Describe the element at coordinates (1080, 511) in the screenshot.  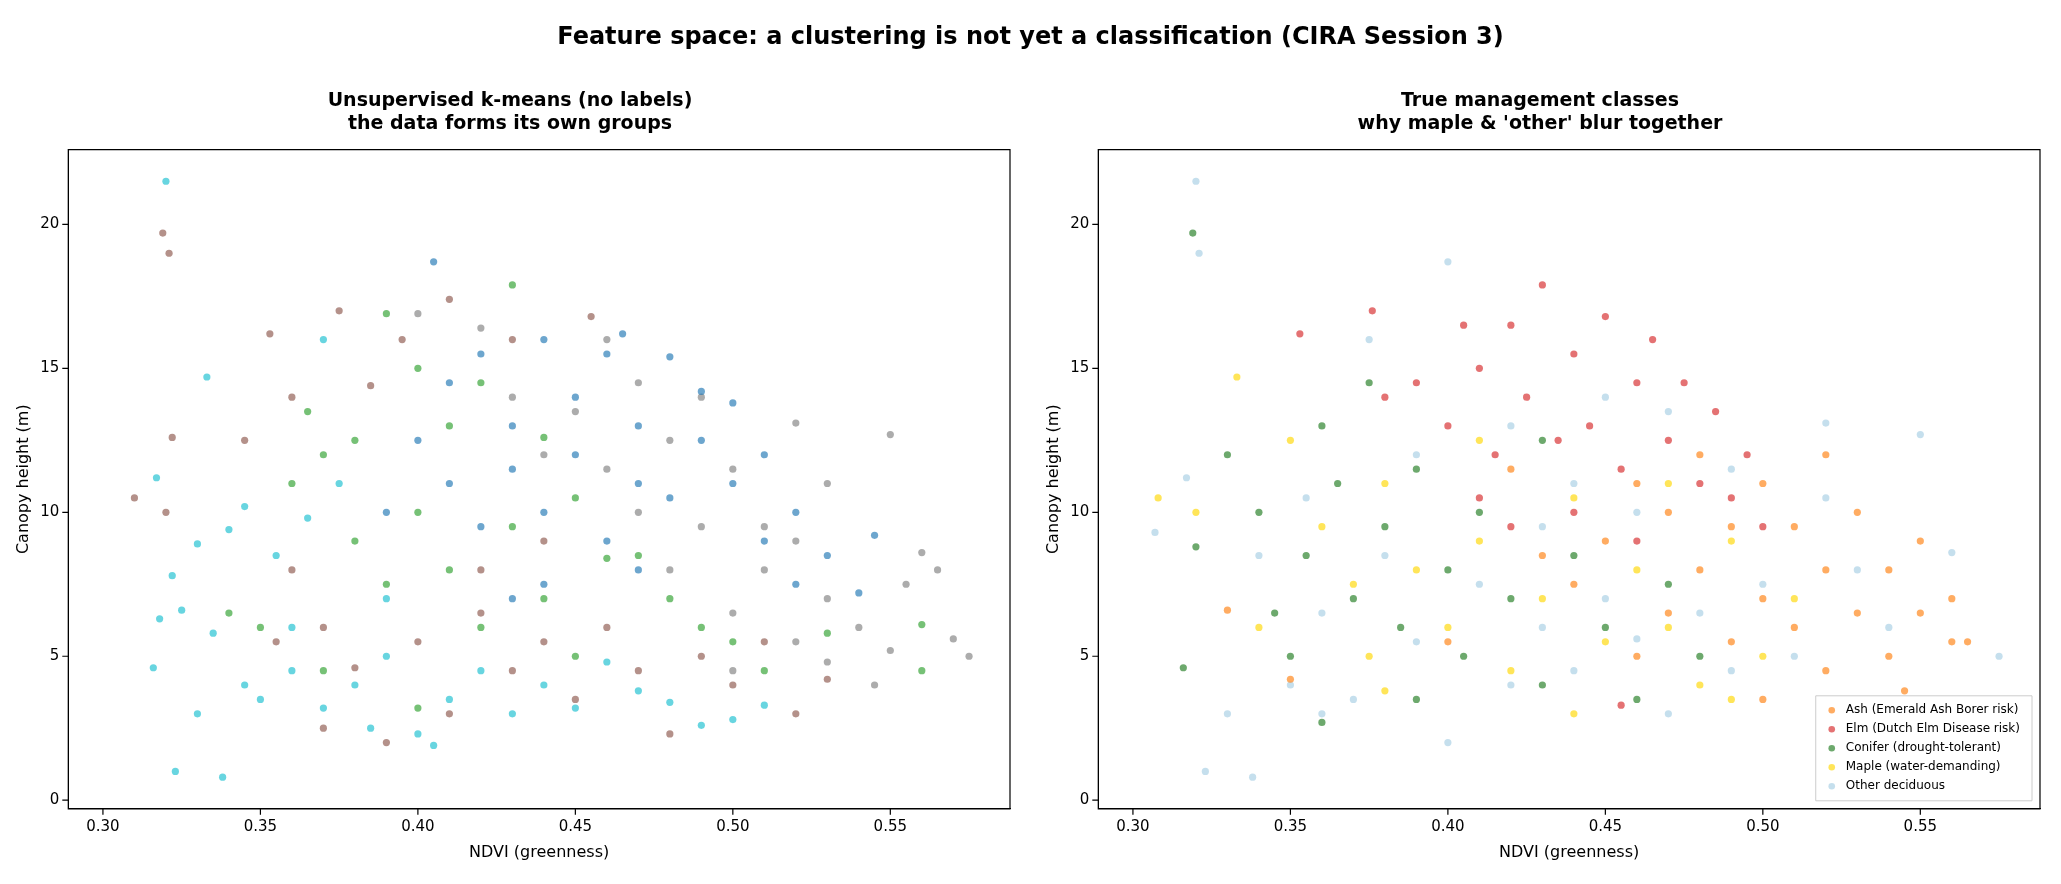
I see `y-tick-label: 10` at that location.